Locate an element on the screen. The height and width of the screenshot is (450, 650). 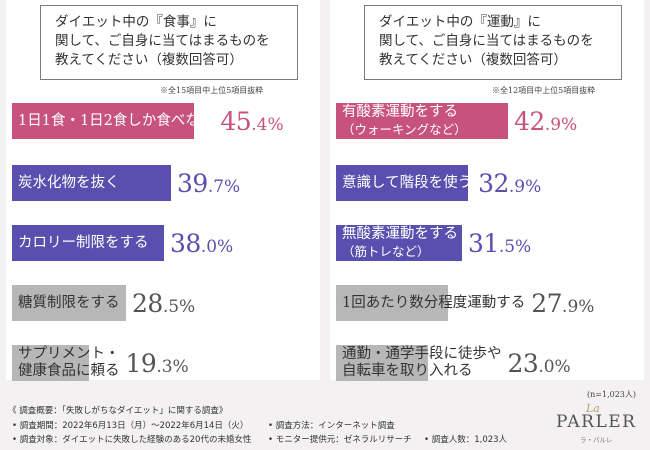
survey-target: • 調査対象：ダイエットに失敗した経験のある20代の未婚女性 is located at coordinates (132, 440).